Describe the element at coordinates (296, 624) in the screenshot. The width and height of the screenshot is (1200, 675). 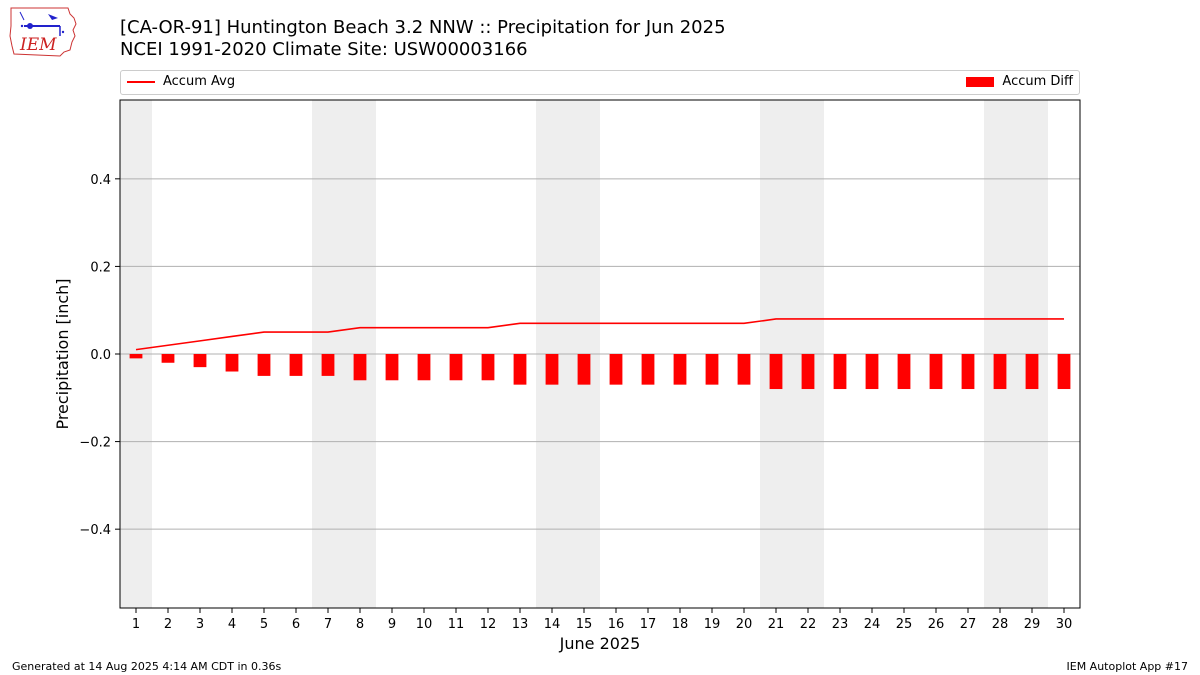
I see `x-tick-label: 6` at that location.